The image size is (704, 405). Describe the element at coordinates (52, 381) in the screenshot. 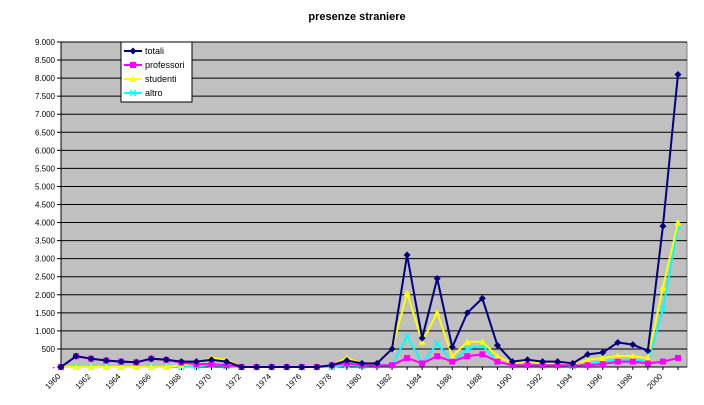

I see `x-tick-label: 1960` at that location.